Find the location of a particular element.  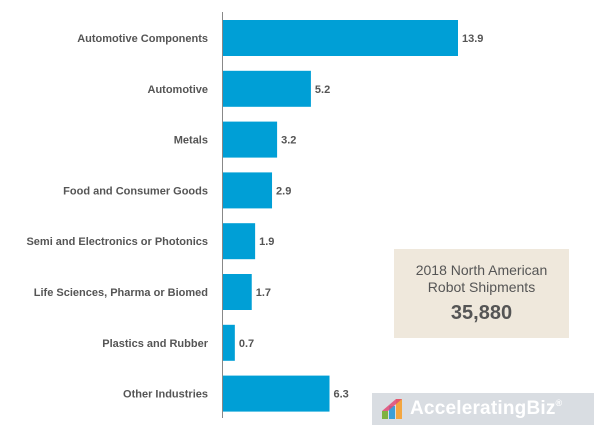

brand-name-text: AcceleratingBiz is located at coordinates (483, 408).